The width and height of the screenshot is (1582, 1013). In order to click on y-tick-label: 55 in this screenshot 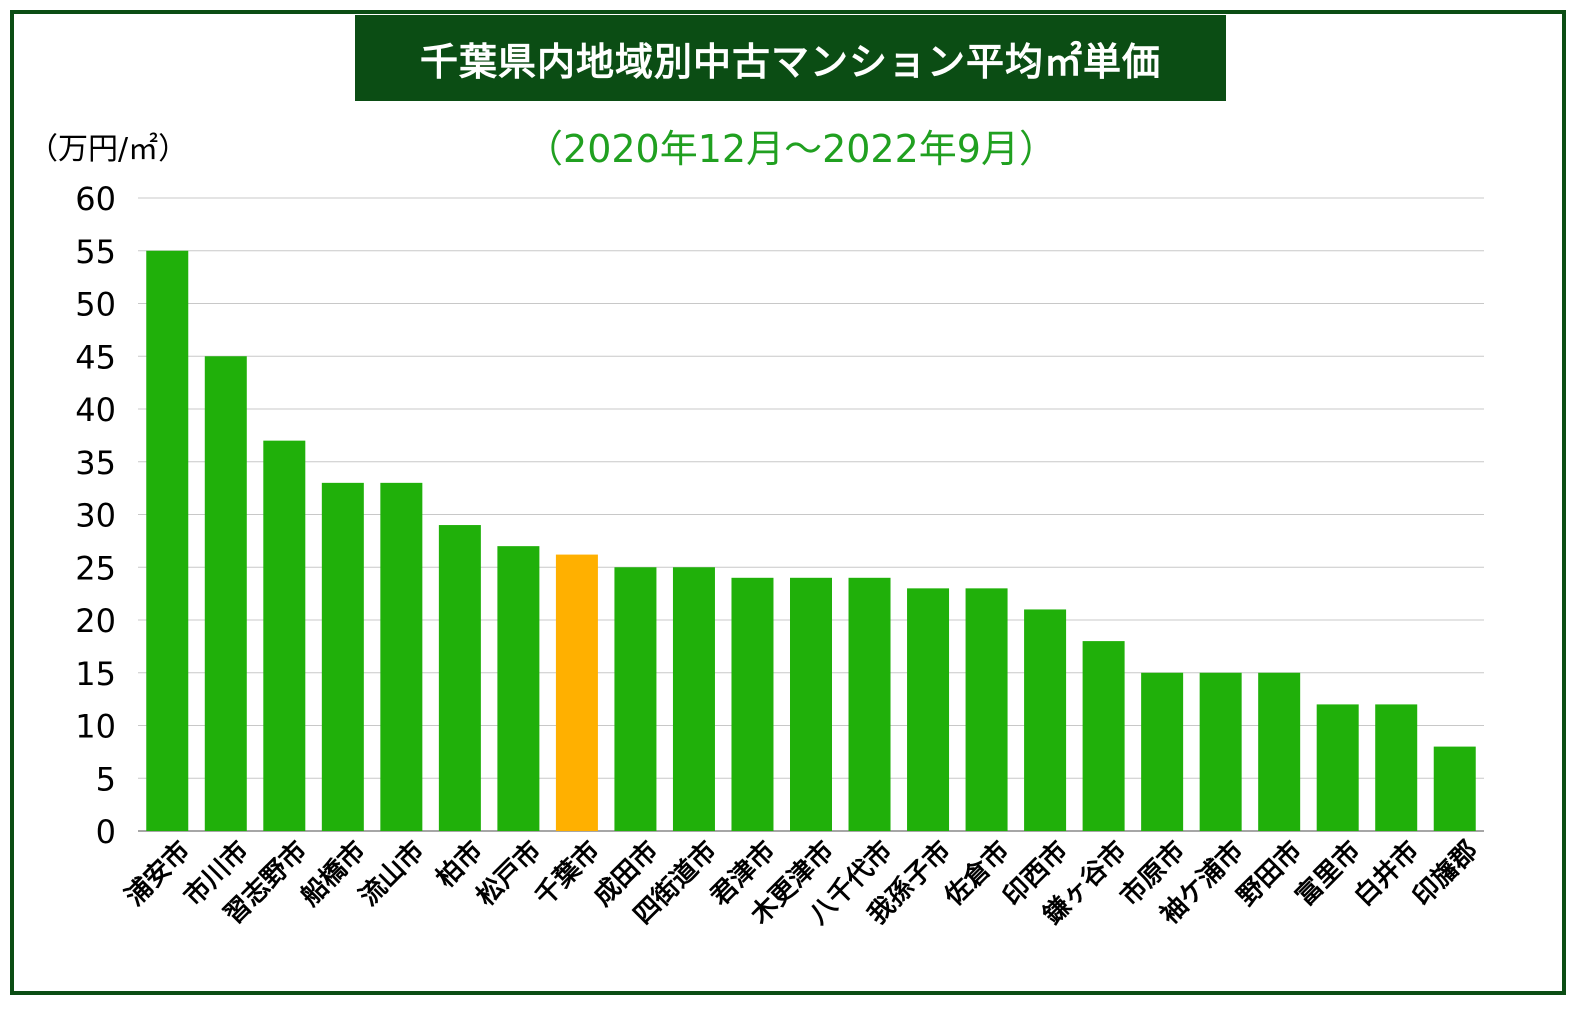, I will do `click(95, 252)`.